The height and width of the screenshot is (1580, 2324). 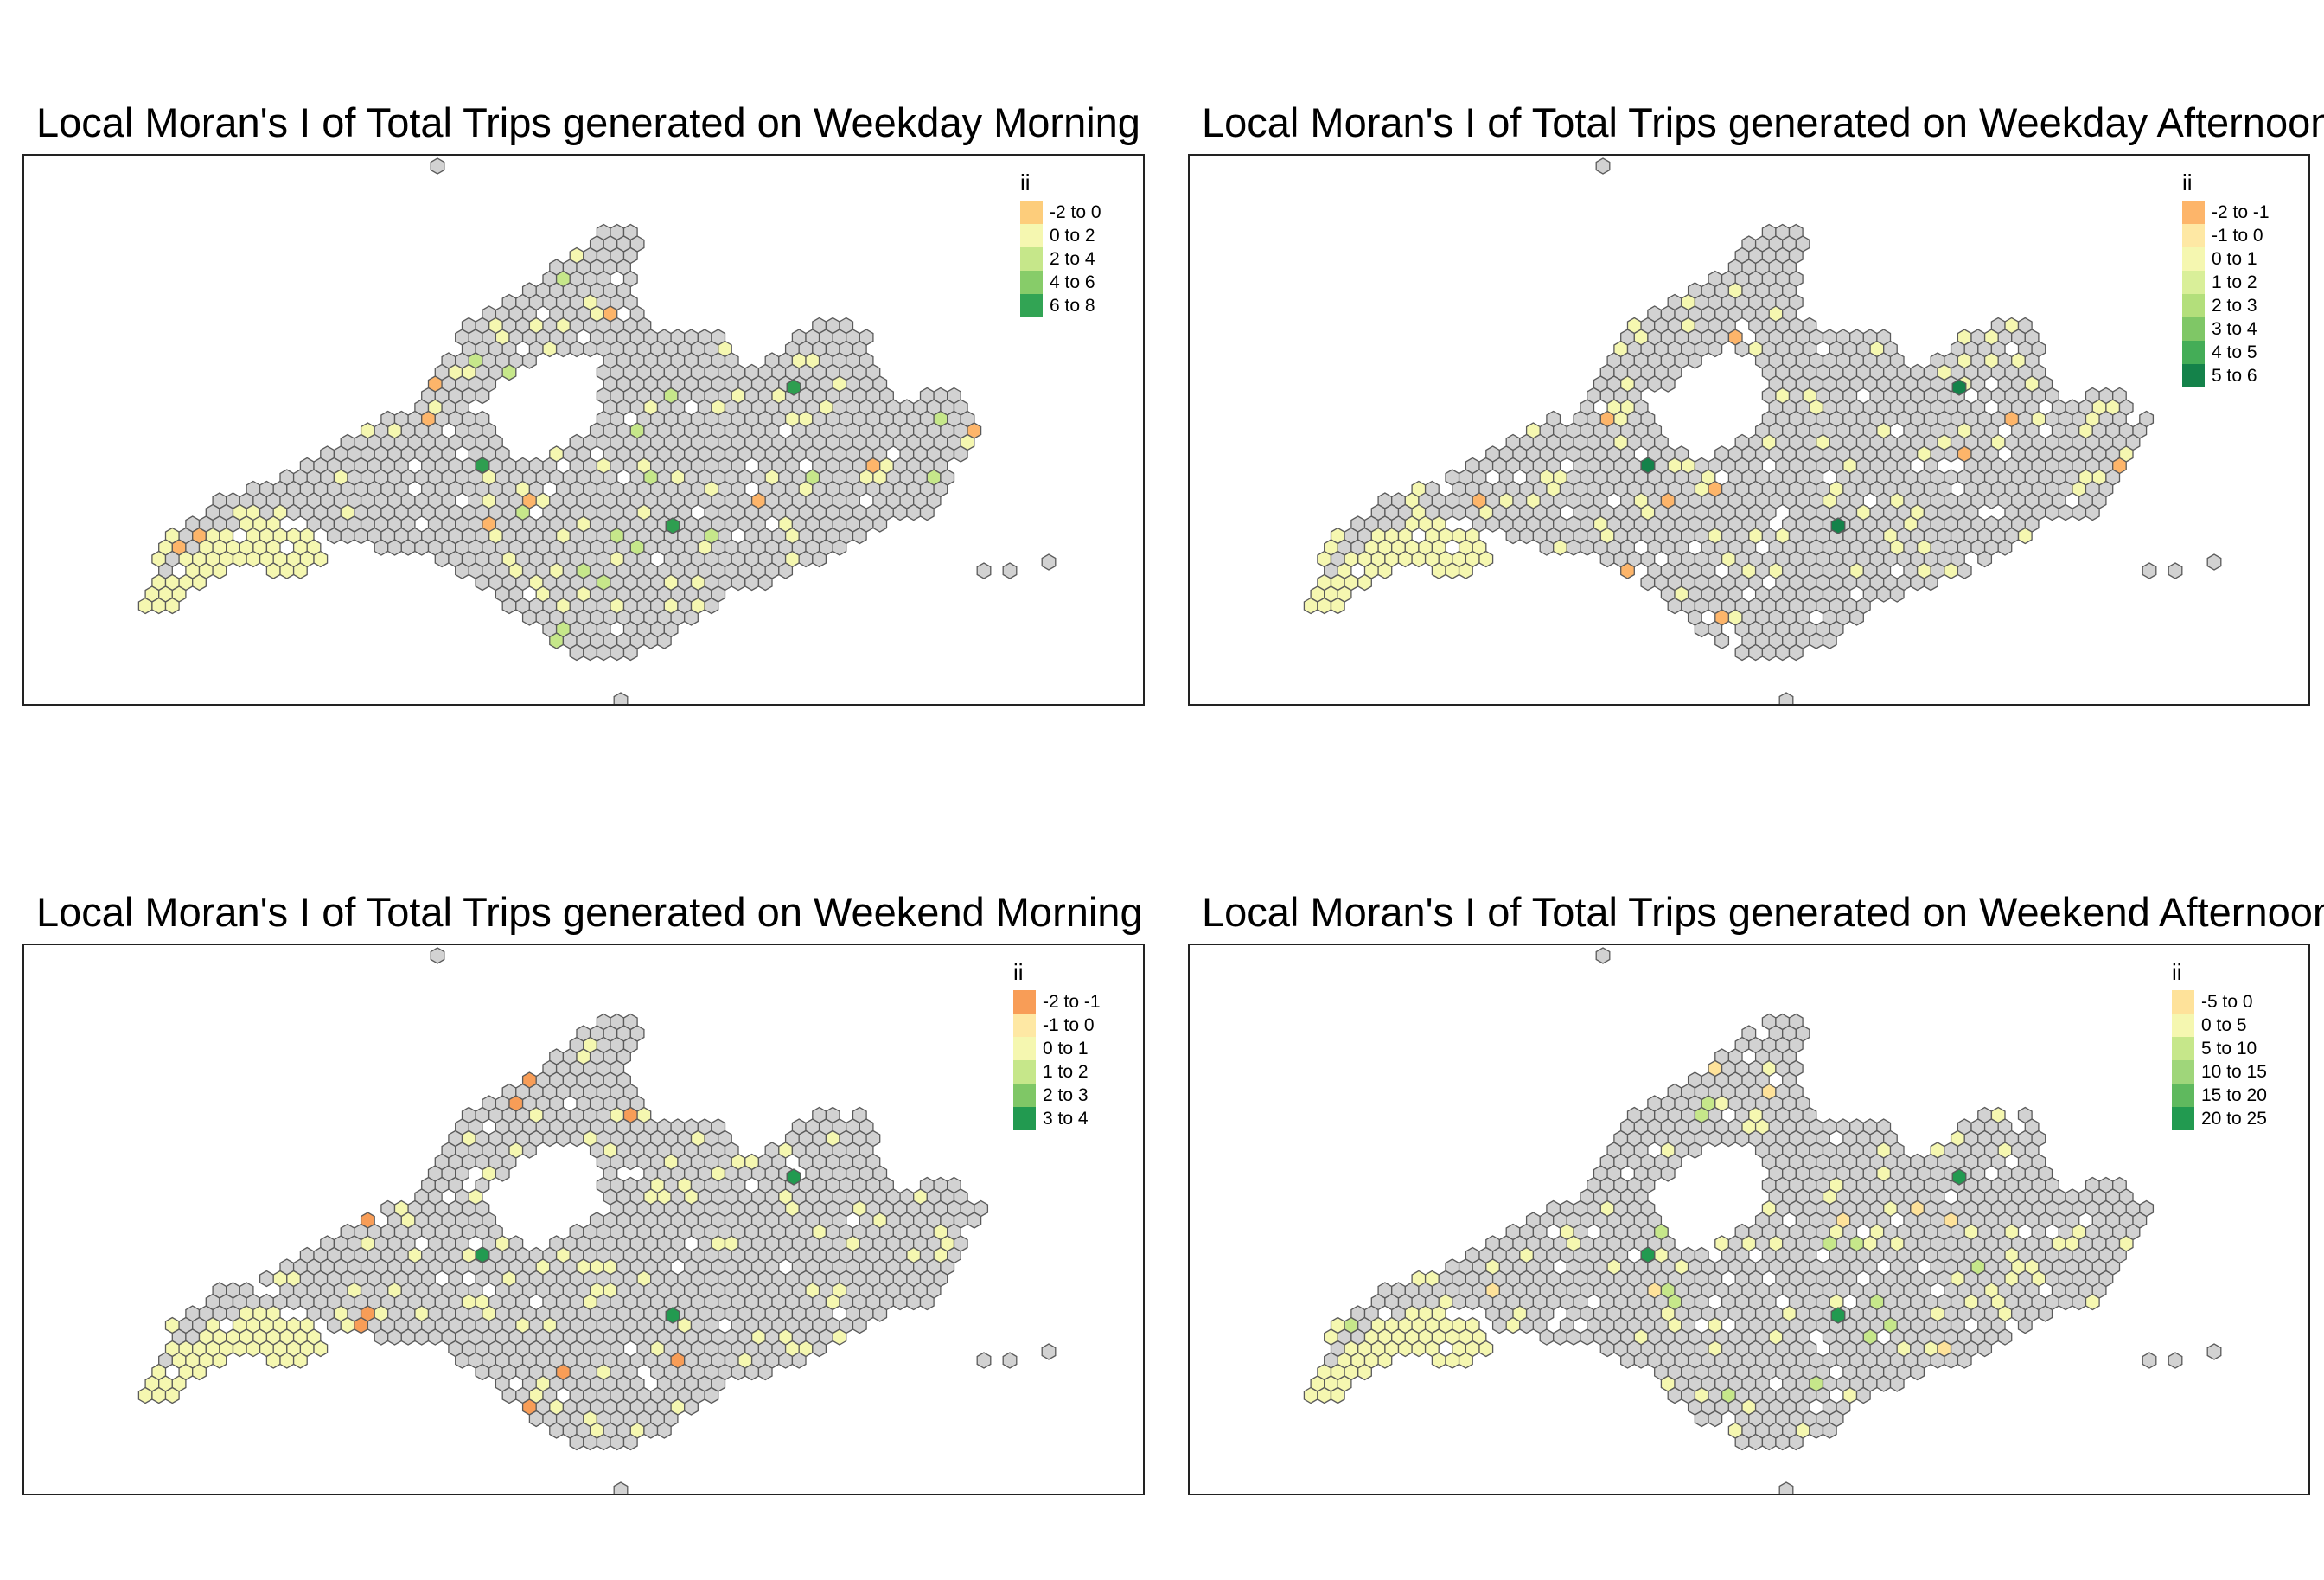 I want to click on legend-item: 2 to 4, so click(x=1060, y=259).